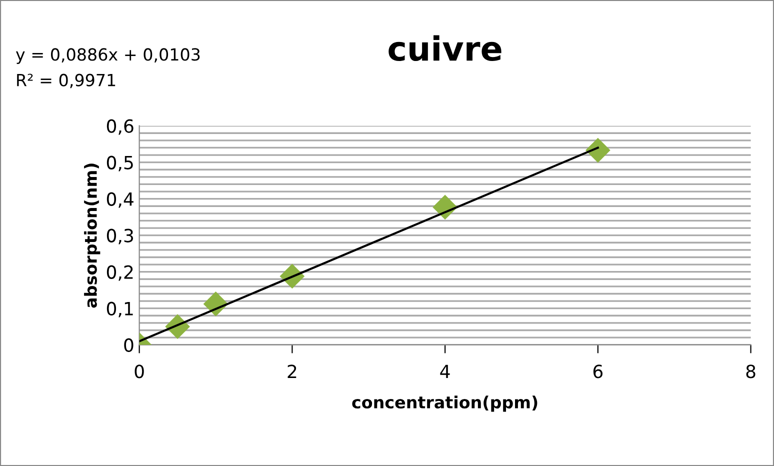 The width and height of the screenshot is (774, 466). What do you see at coordinates (92, 236) in the screenshot?
I see `y-axis-title: absorption(nm)` at bounding box center [92, 236].